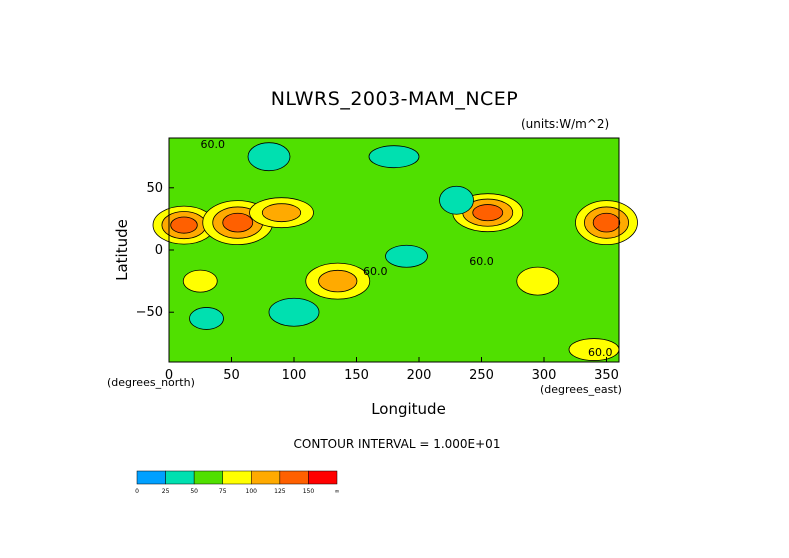 Image resolution: width=789 pixels, height=558 pixels. What do you see at coordinates (544, 375) in the screenshot?
I see `x-tick-label: 300` at bounding box center [544, 375].